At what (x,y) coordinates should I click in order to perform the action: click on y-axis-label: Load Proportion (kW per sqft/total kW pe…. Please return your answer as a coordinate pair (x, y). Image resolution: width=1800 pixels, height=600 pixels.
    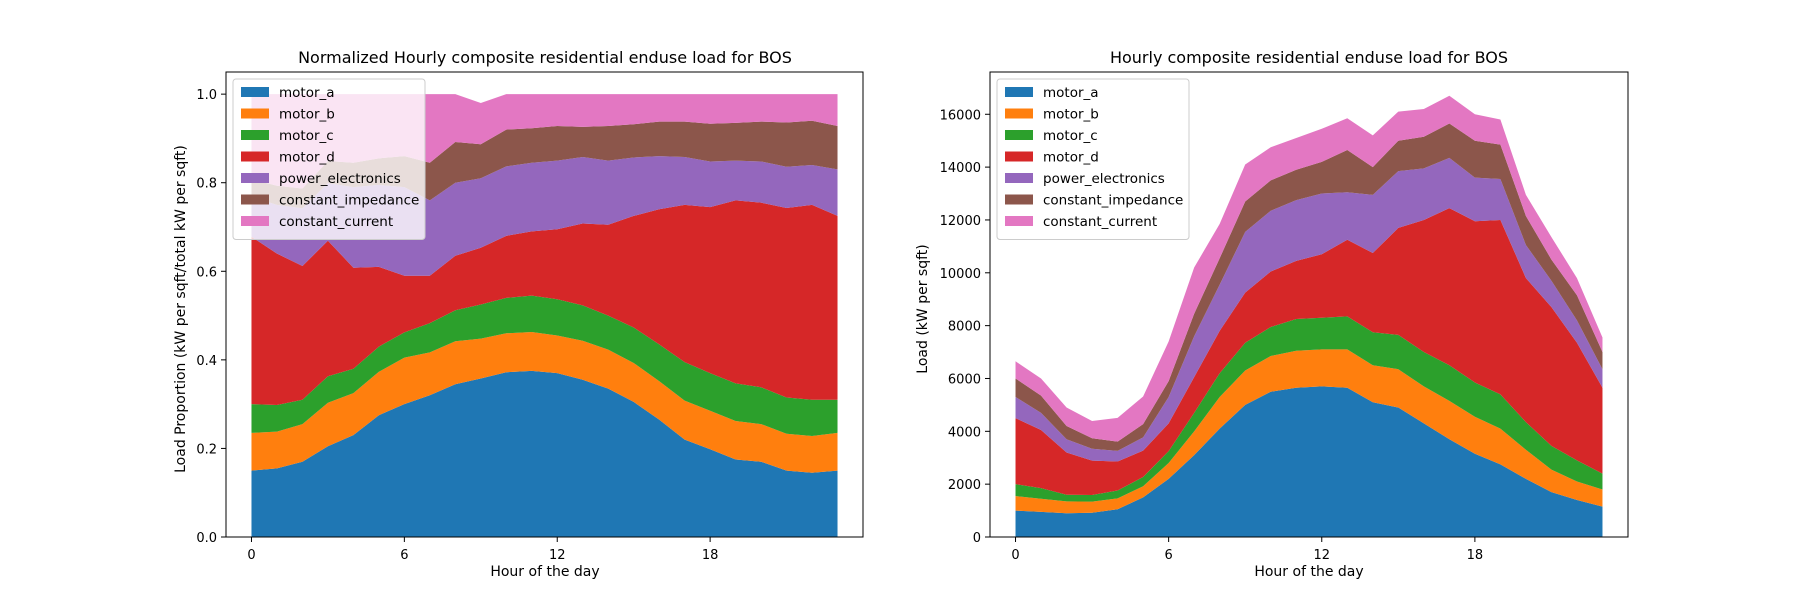
    Looking at the image, I should click on (181, 309).